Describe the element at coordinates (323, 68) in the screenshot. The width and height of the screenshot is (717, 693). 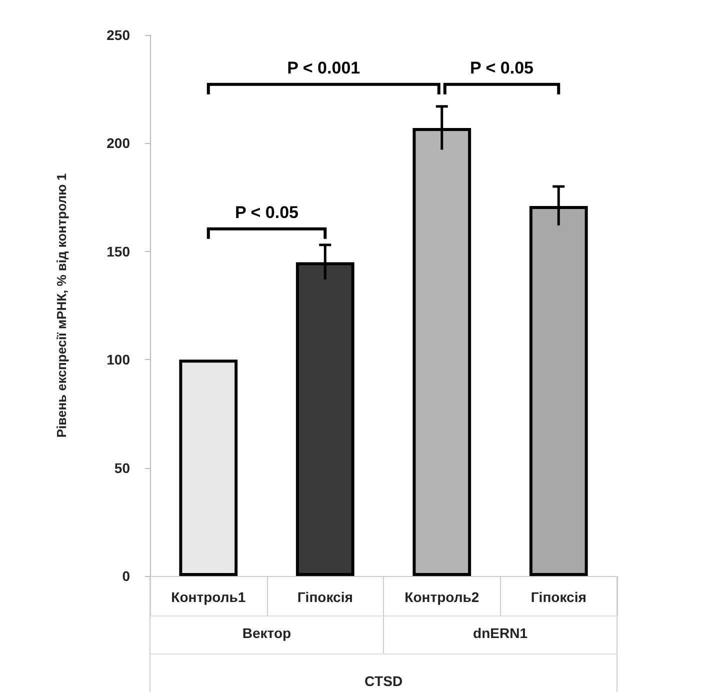
I see `annotation: P < 0.001` at that location.